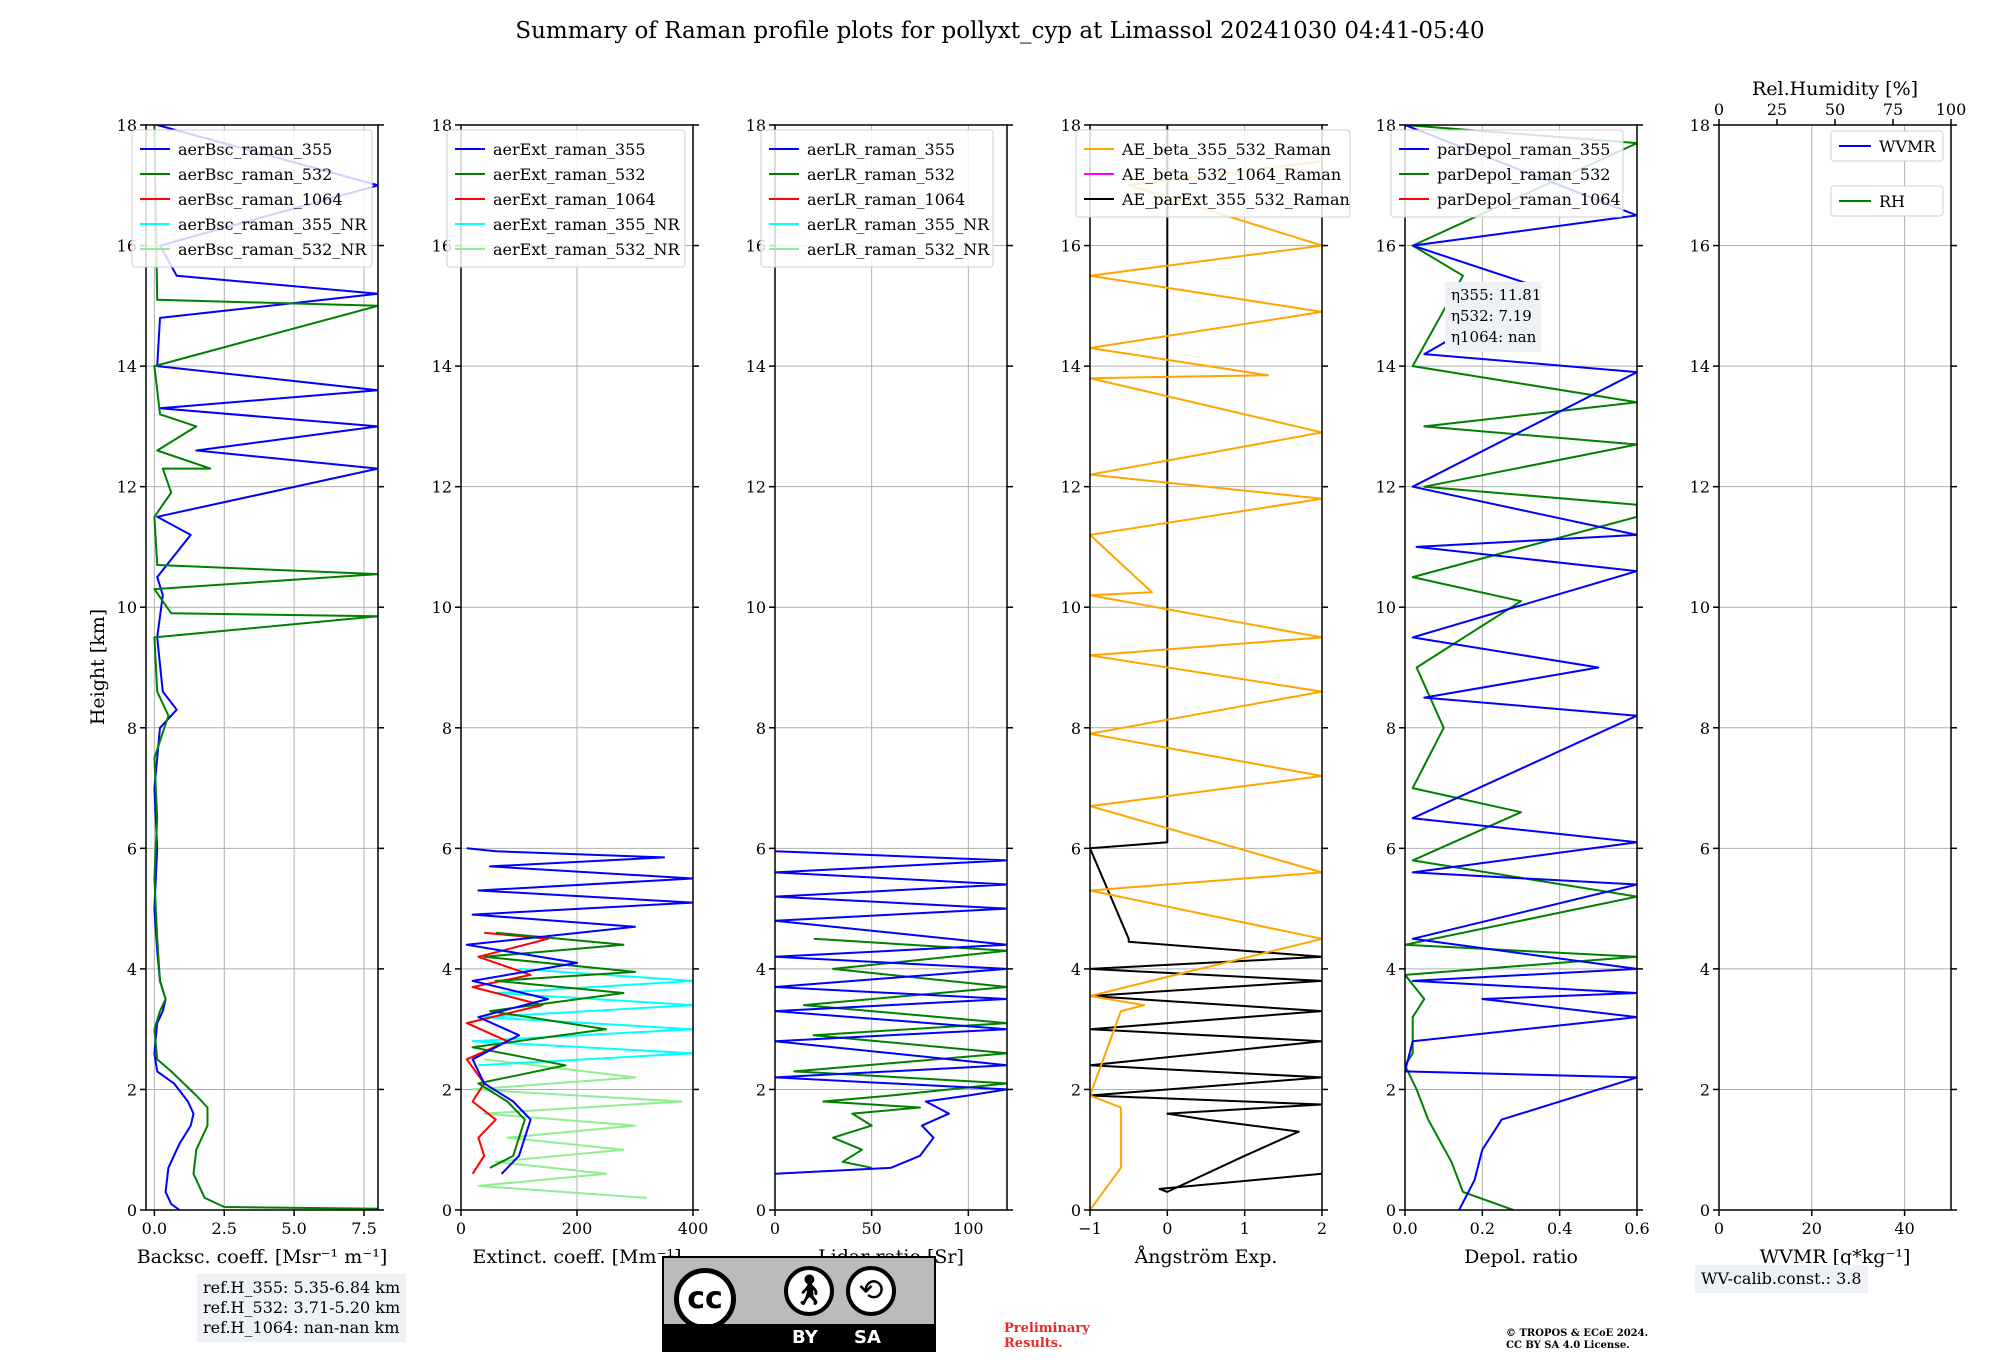 The height and width of the screenshot is (1360, 2000). Describe the element at coordinates (898, 249) in the screenshot. I see `legend-label: aerLR_raman_532_NR` at that location.